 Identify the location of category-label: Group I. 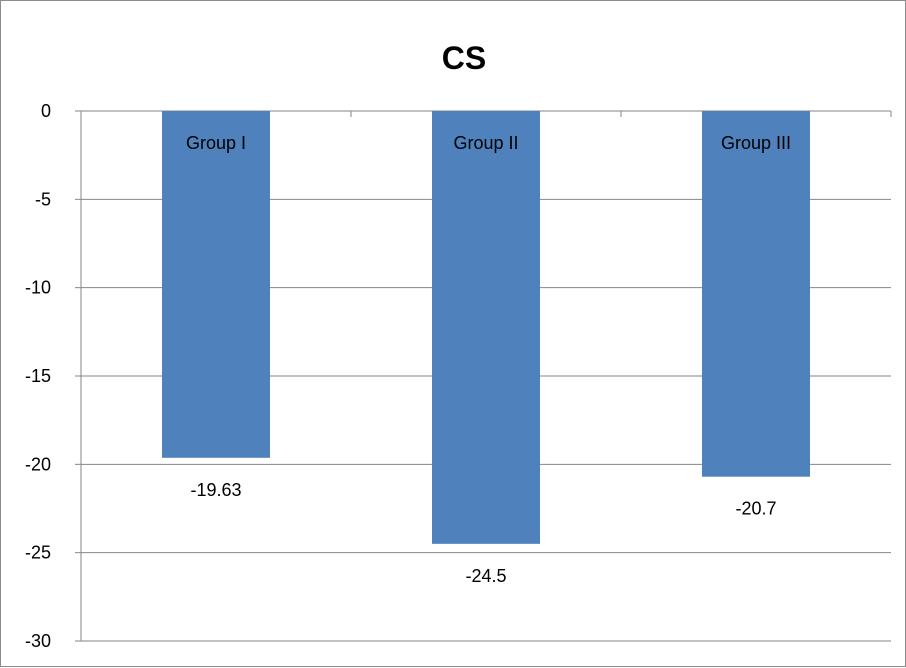
(216, 143).